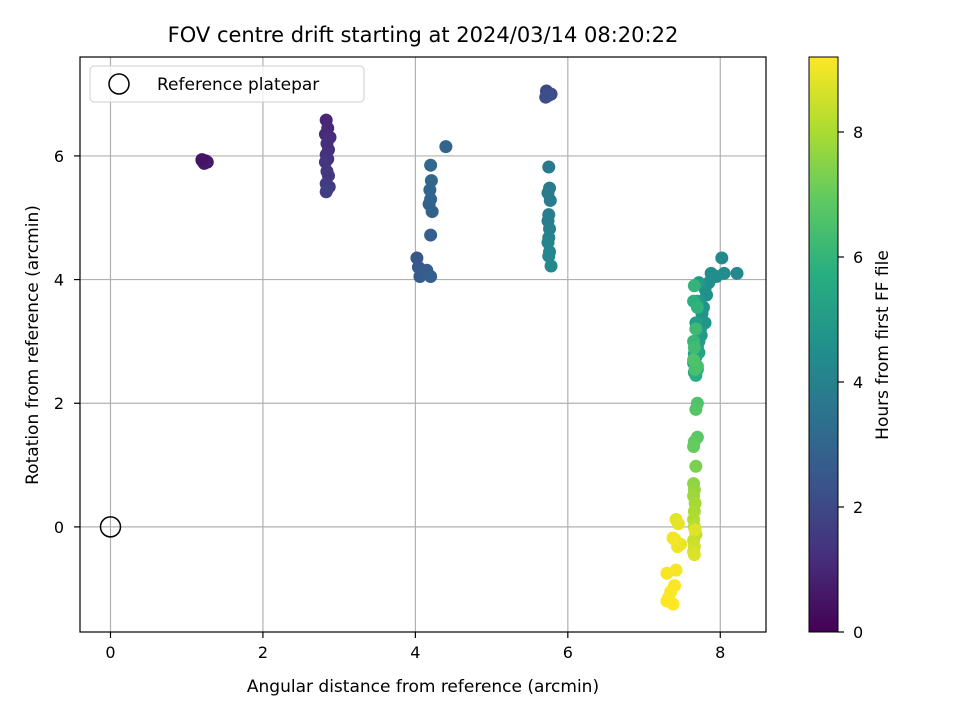  I want to click on x-tick-label: 0, so click(110, 652).